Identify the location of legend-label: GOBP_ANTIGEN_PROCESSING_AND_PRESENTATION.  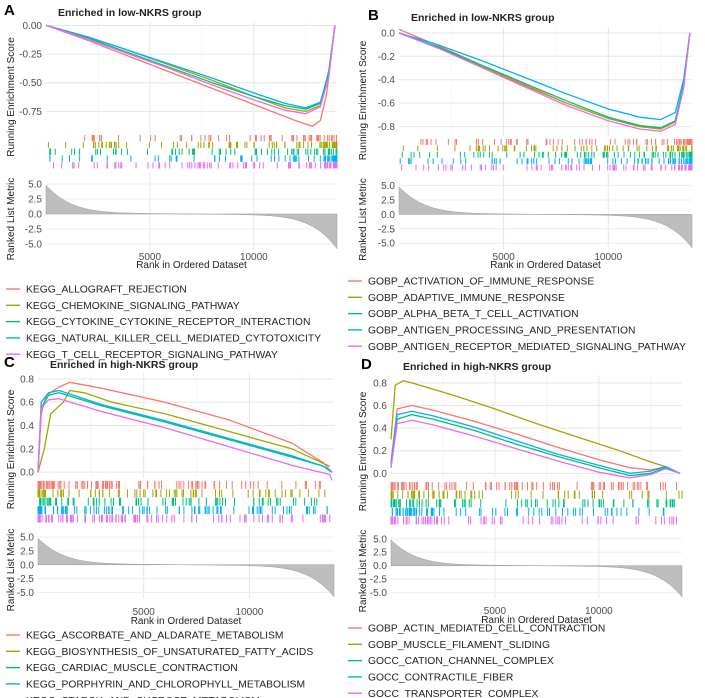
(501, 331).